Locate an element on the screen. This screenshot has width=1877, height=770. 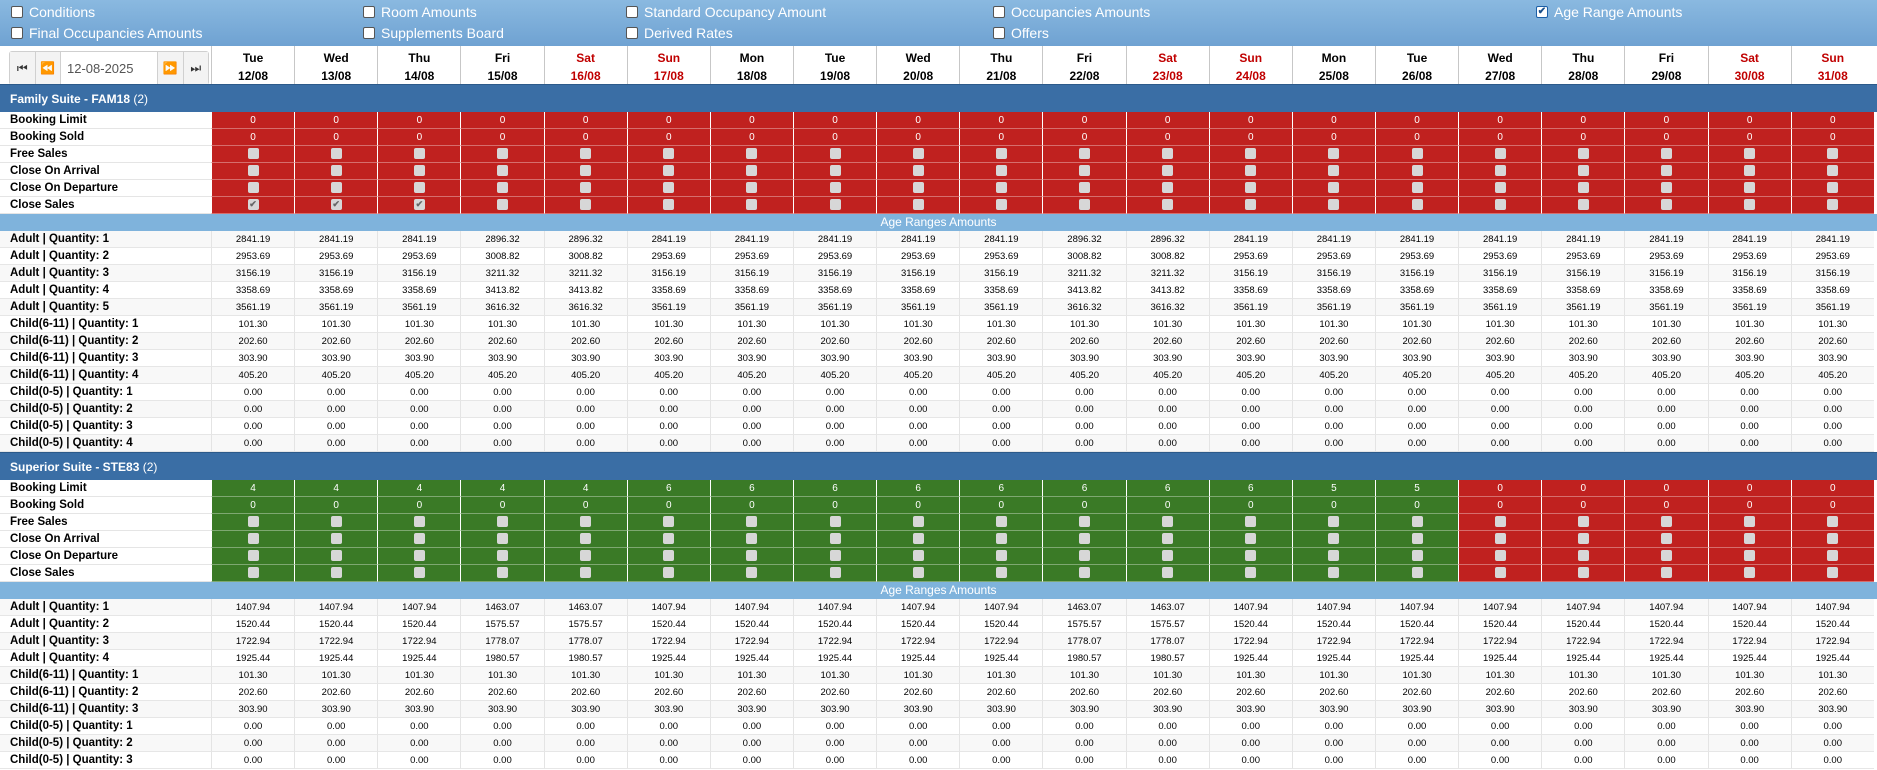
day-checkbox: ✔ is located at coordinates (419, 204).